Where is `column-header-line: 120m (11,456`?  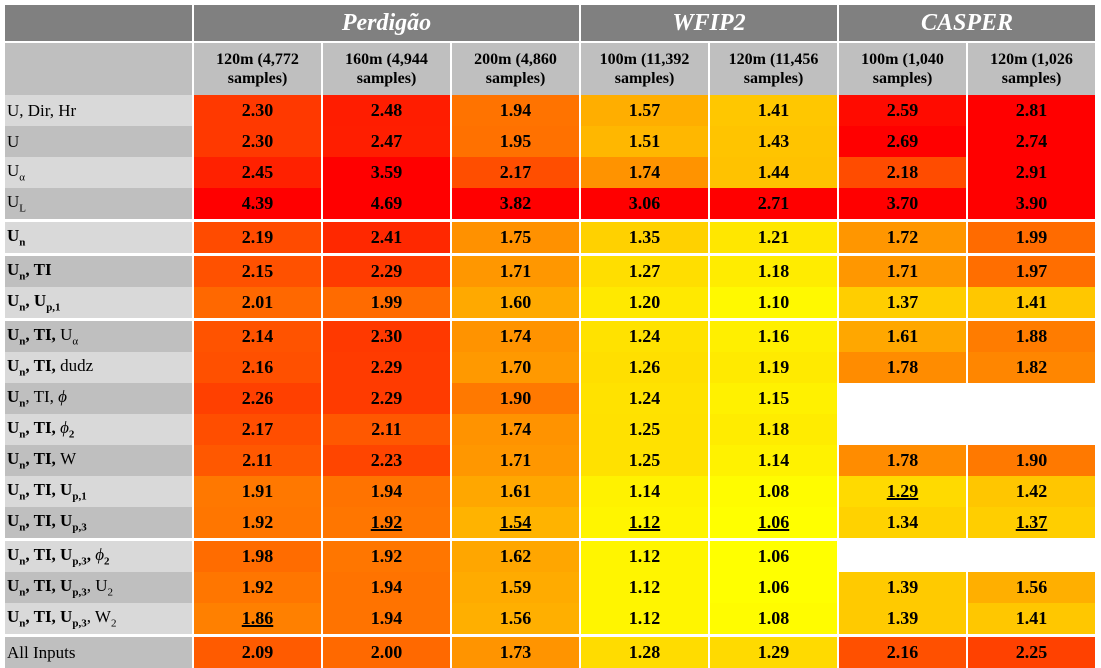
column-header-line: 120m (11,456 is located at coordinates (773, 59).